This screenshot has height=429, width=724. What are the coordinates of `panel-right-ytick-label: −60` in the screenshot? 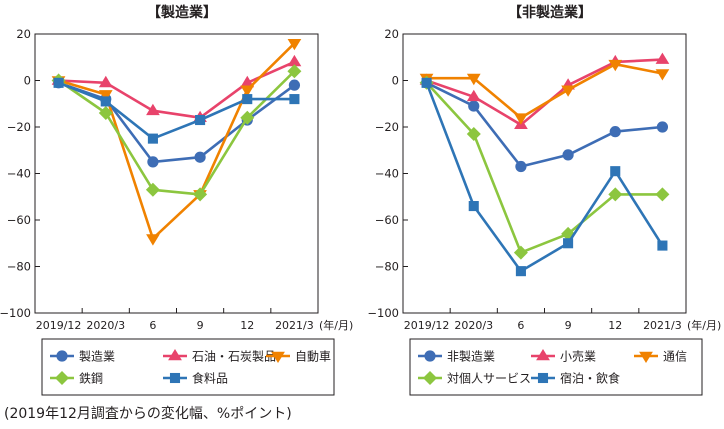 It's located at (387, 220).